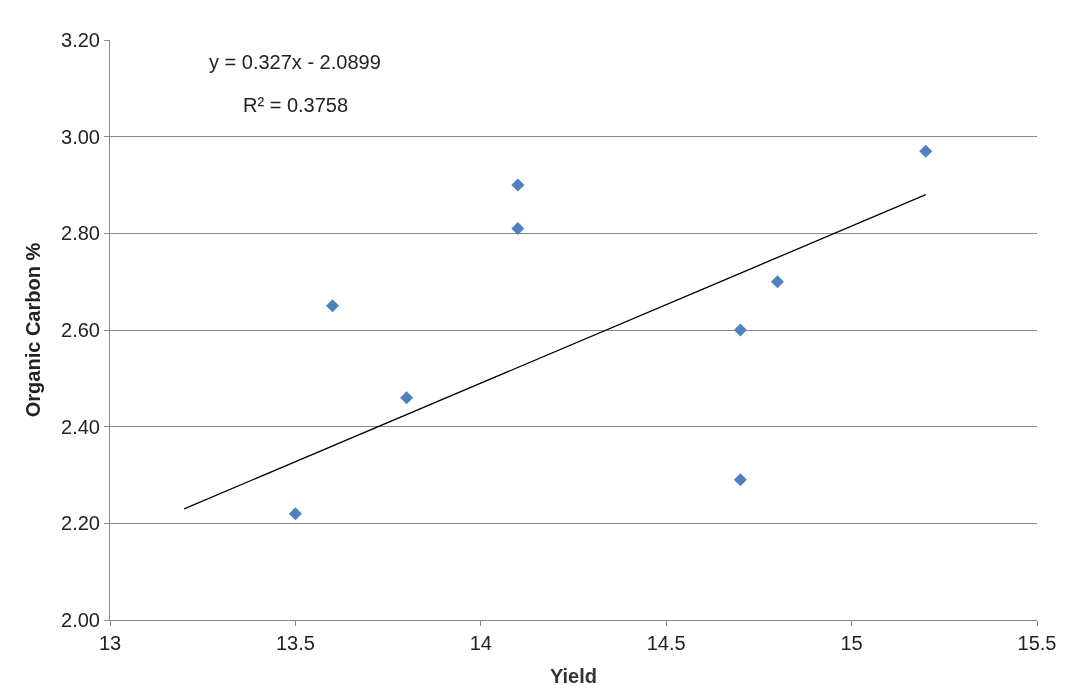 Image resolution: width=1082 pixels, height=695 pixels. What do you see at coordinates (295, 643) in the screenshot?
I see `x-tick-label: 13.5` at bounding box center [295, 643].